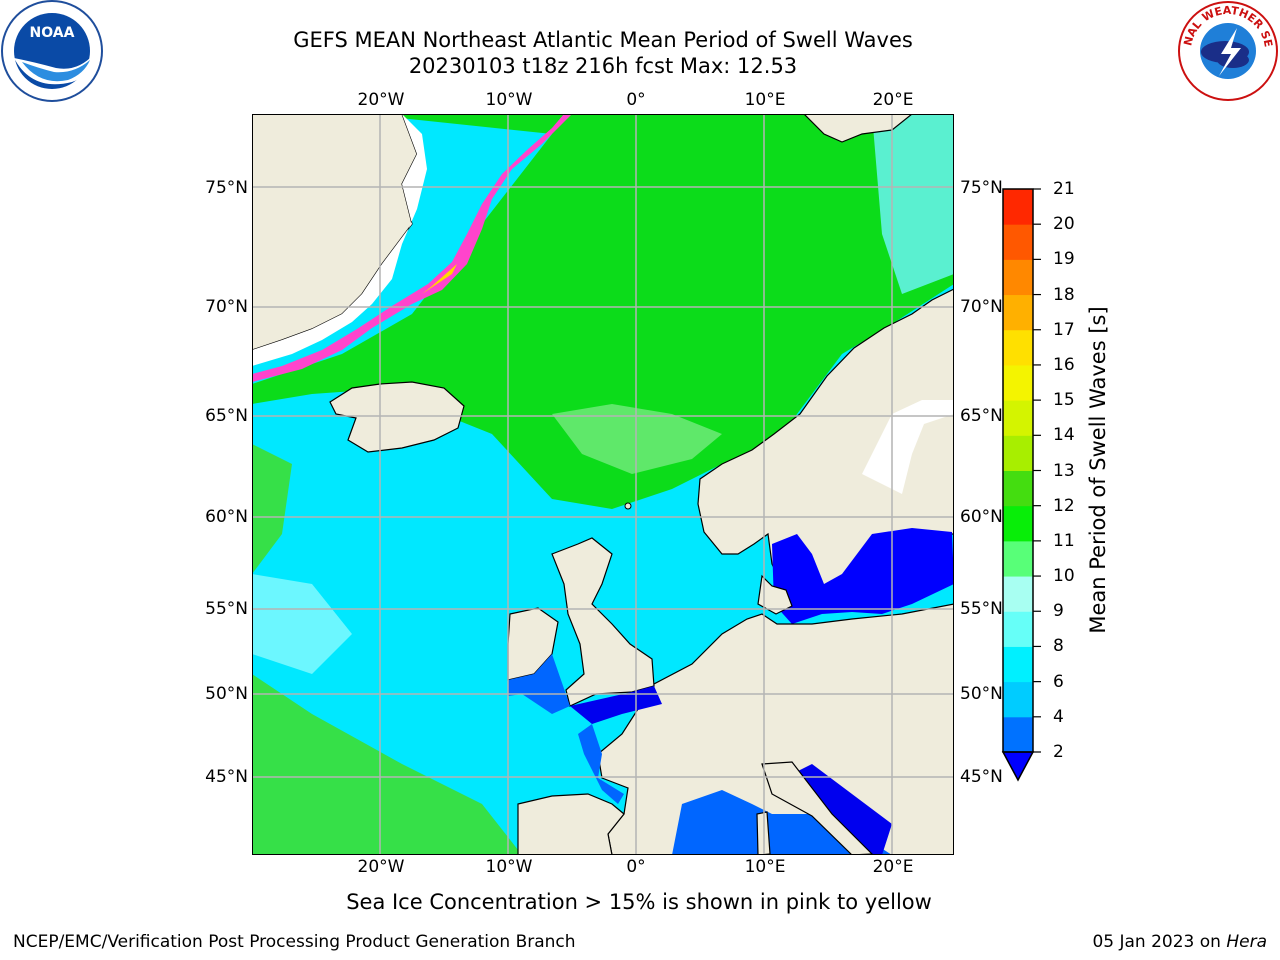 The image size is (1280, 960). I want to click on swell-field-southwest, so click(387, 764).